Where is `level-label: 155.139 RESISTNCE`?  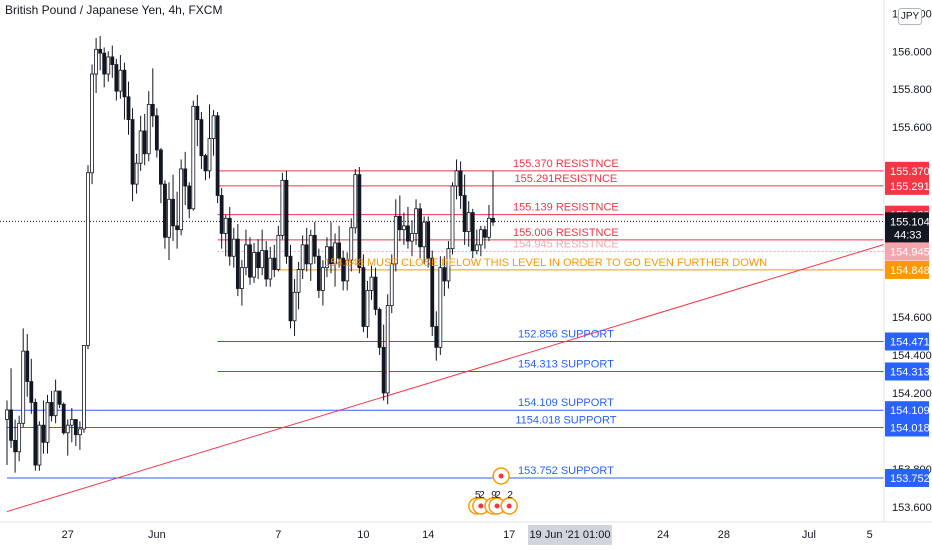
level-label: 155.139 RESISTNCE is located at coordinates (566, 208).